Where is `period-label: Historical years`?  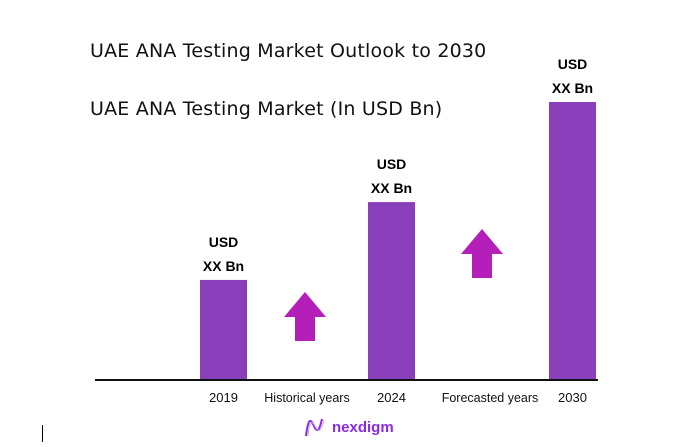
period-label: Historical years is located at coordinates (306, 398).